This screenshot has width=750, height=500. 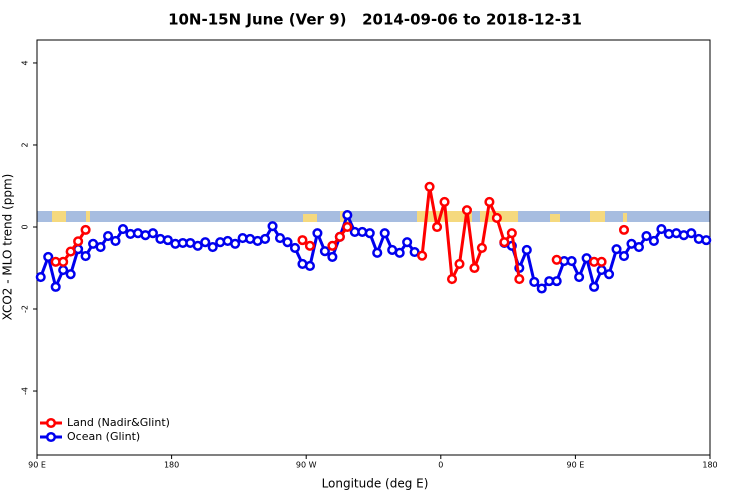 I want to click on ocean-band, so click(x=373, y=216).